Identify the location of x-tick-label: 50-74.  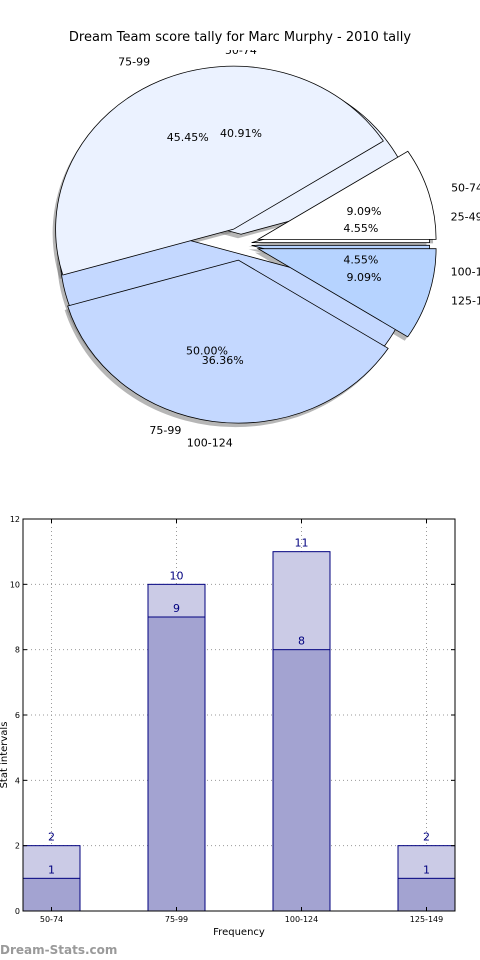
(51, 919).